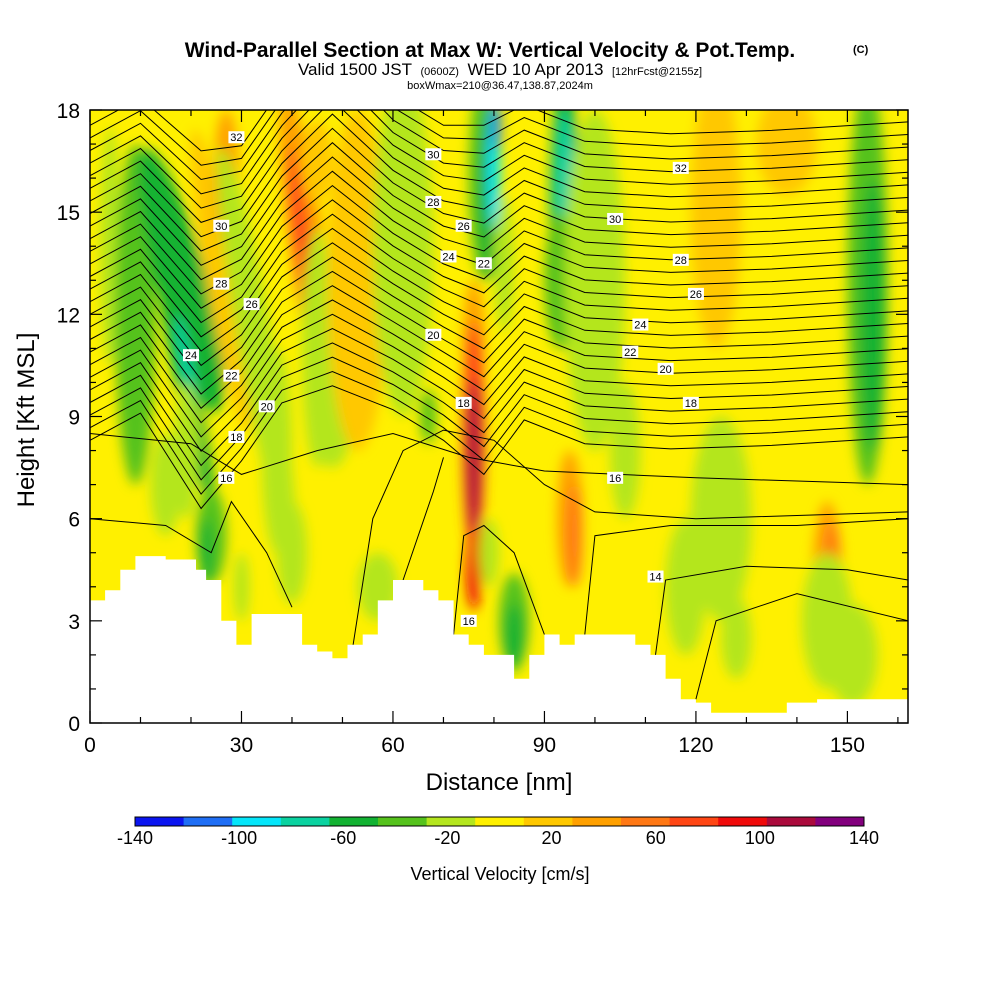 This screenshot has width=1000, height=1000. What do you see at coordinates (74, 418) in the screenshot?
I see `y-tick-label: 9` at bounding box center [74, 418].